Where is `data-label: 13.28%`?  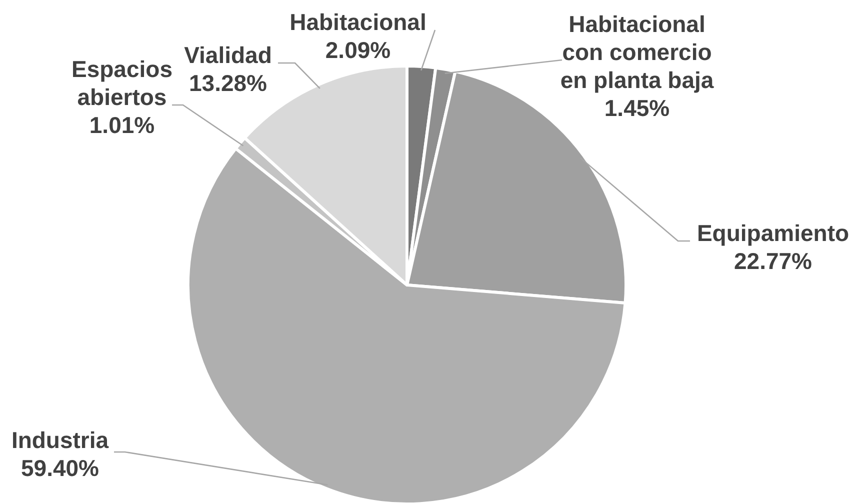
data-label: 13.28% is located at coordinates (228, 83).